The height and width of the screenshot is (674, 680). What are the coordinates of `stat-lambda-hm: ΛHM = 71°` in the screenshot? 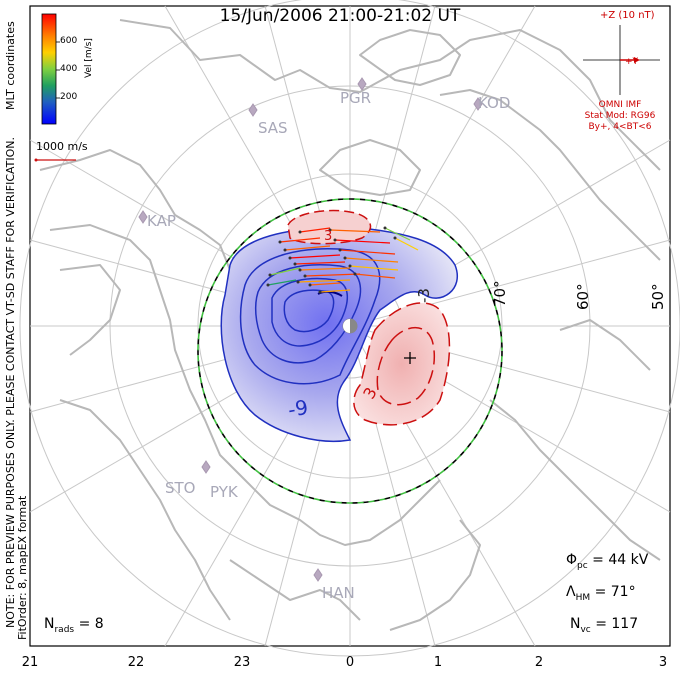 It's located at (601, 593).